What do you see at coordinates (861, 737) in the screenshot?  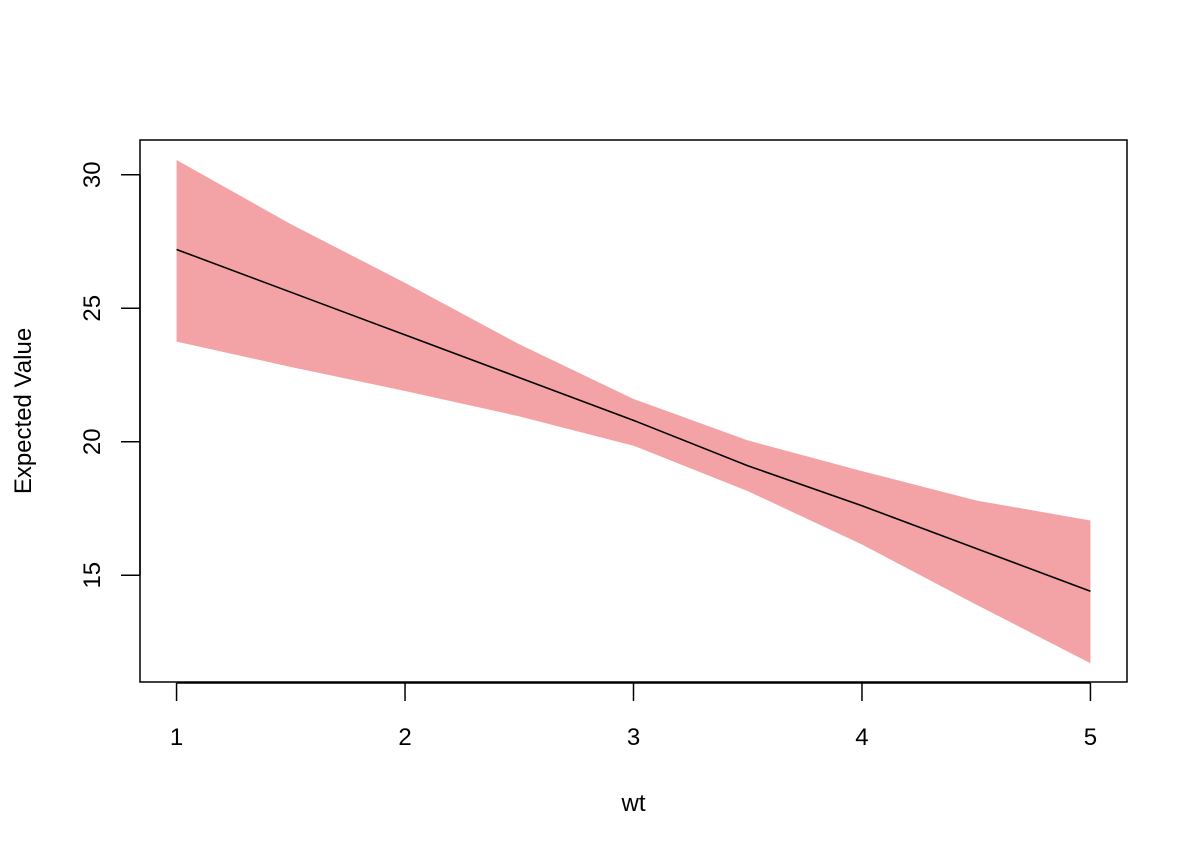 I see `x-tick-label: 4` at bounding box center [861, 737].